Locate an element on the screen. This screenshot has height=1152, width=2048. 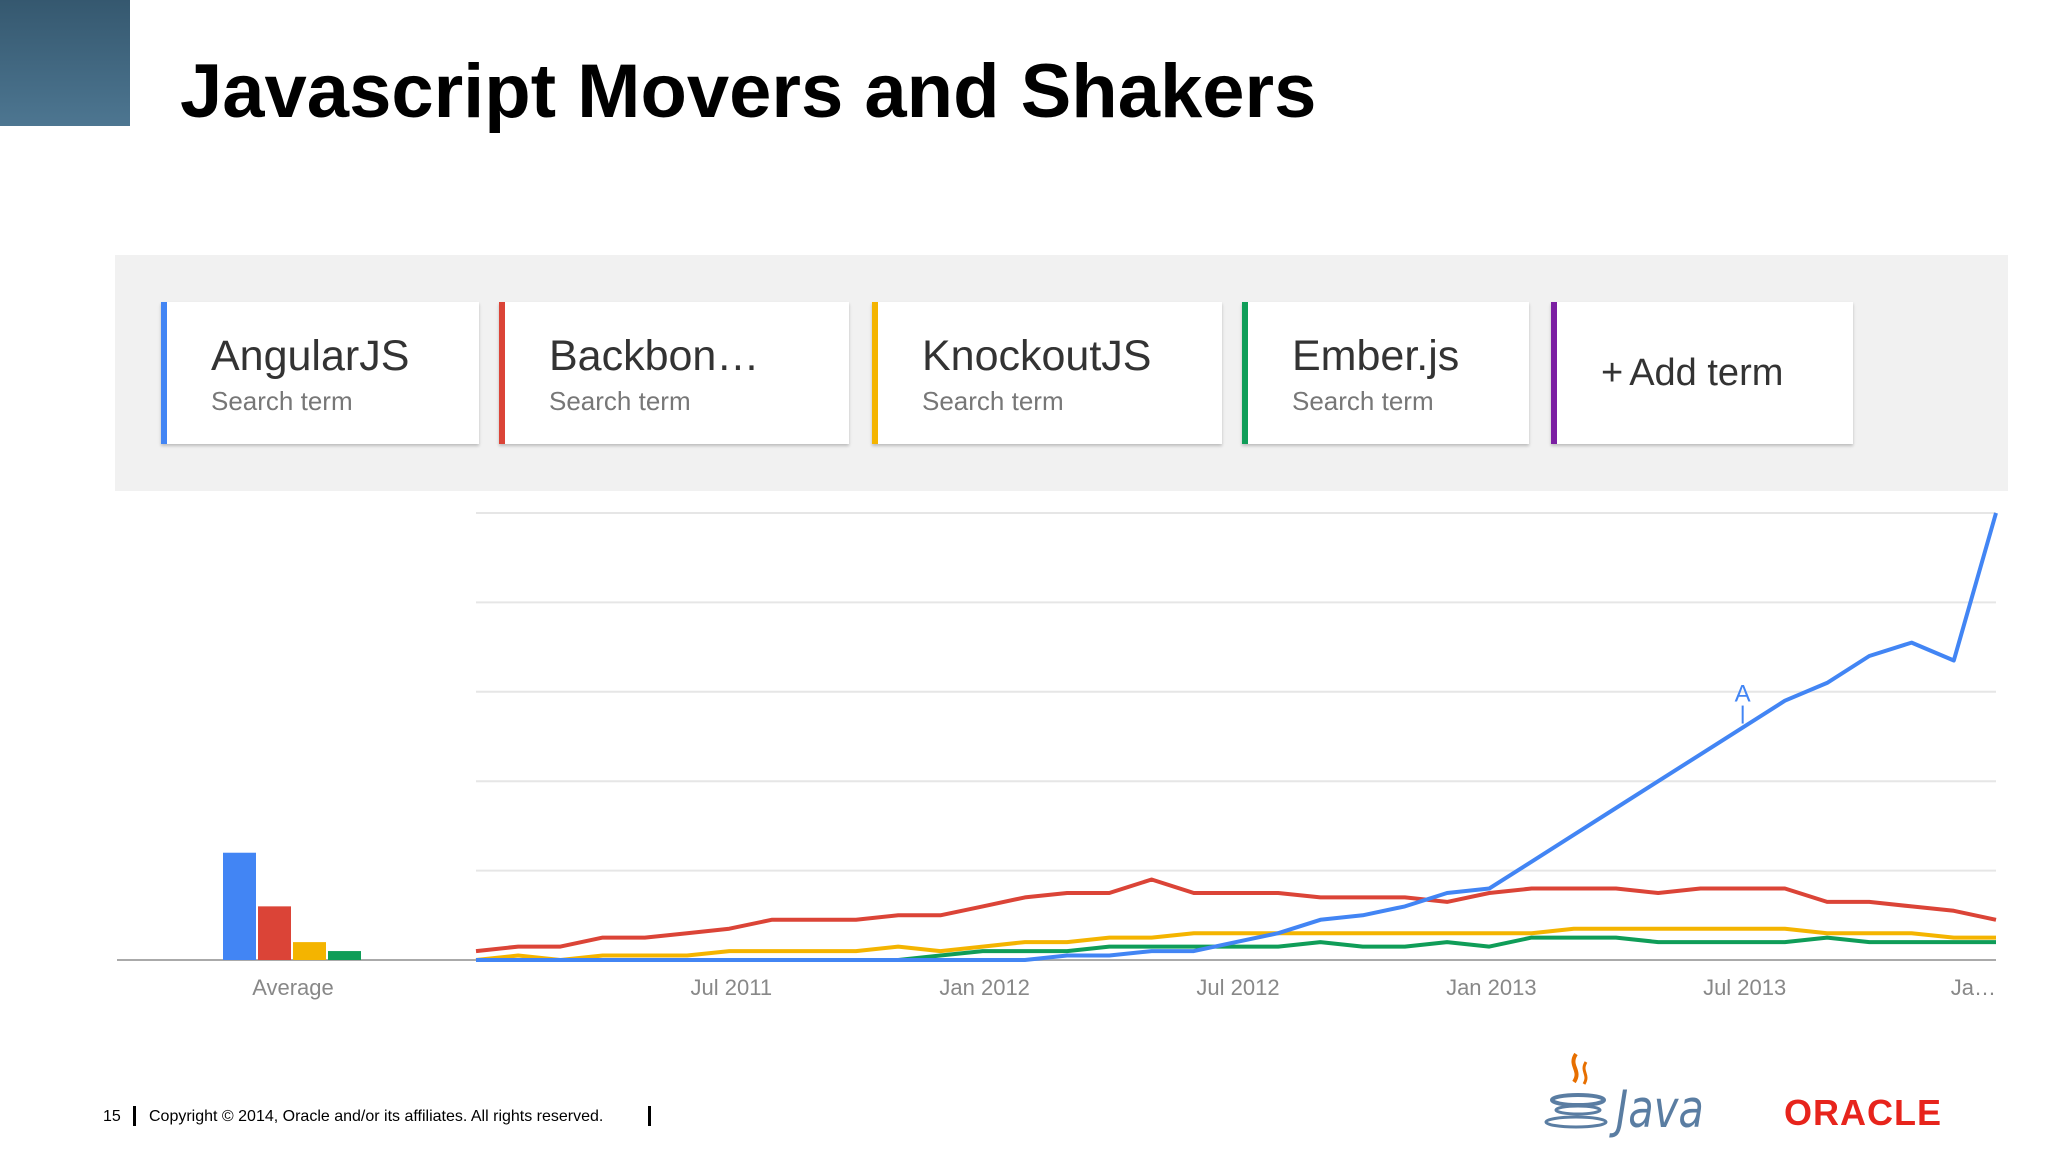
term-card-emberjs: Ember.js Search term is located at coordinates (1385, 373).